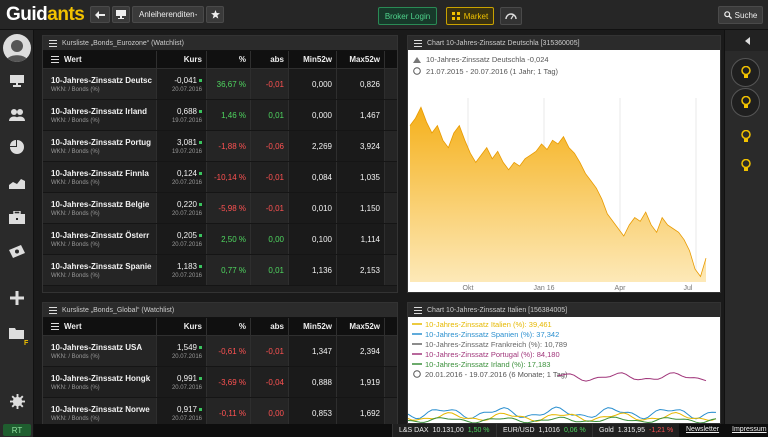 The width and height of the screenshot is (768, 437). Describe the element at coordinates (17, 48) in the screenshot. I see `avatar` at that location.